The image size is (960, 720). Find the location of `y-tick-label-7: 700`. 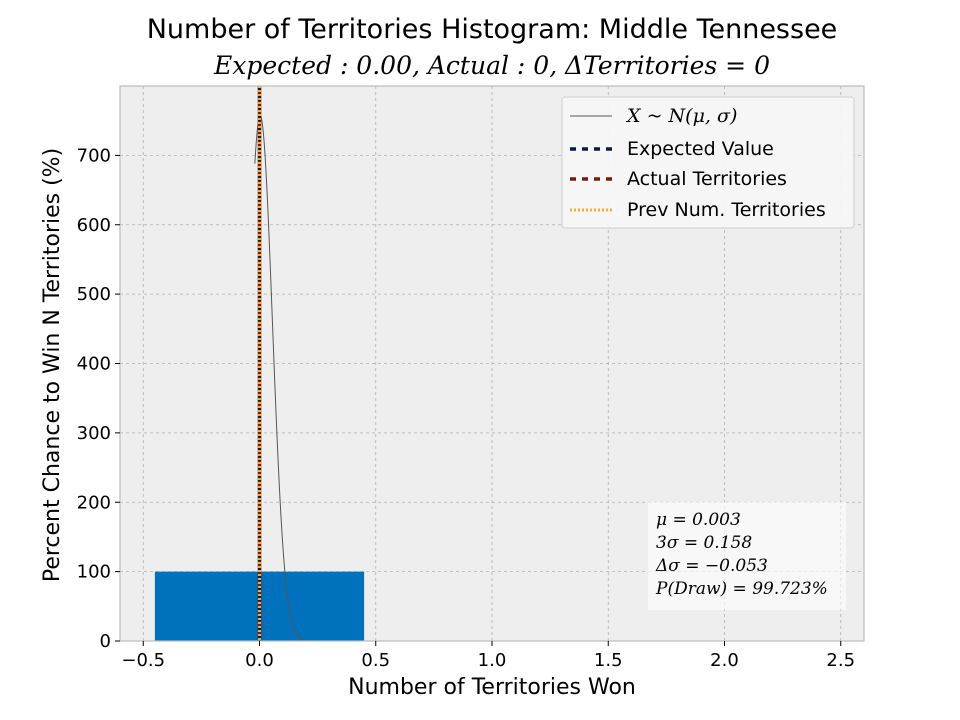

y-tick-label-7: 700 is located at coordinates (94, 155).